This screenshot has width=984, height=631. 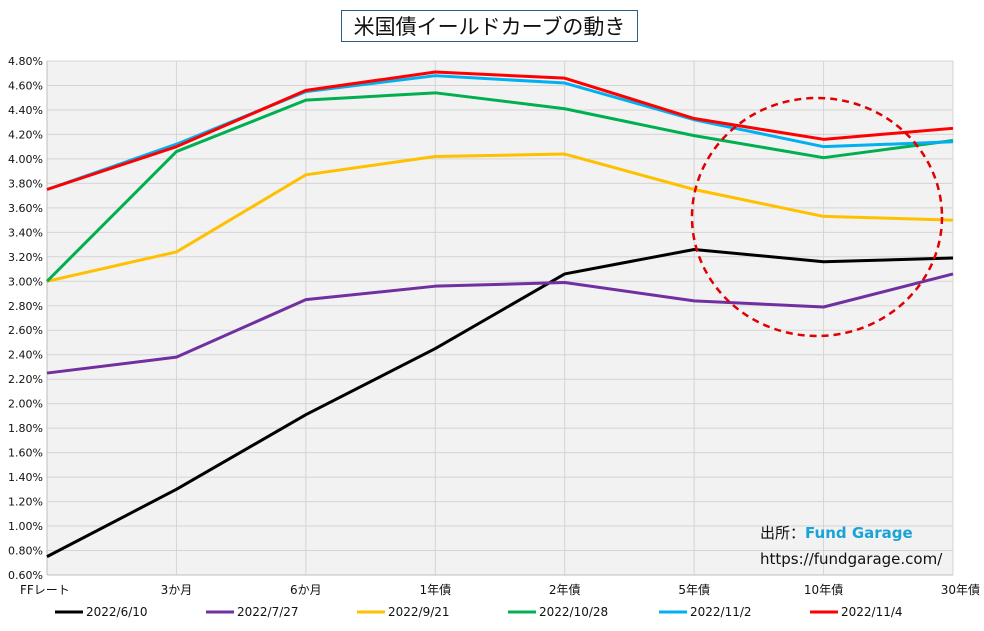 I want to click on y-tick-label: 3.20%, so click(x=25, y=257).